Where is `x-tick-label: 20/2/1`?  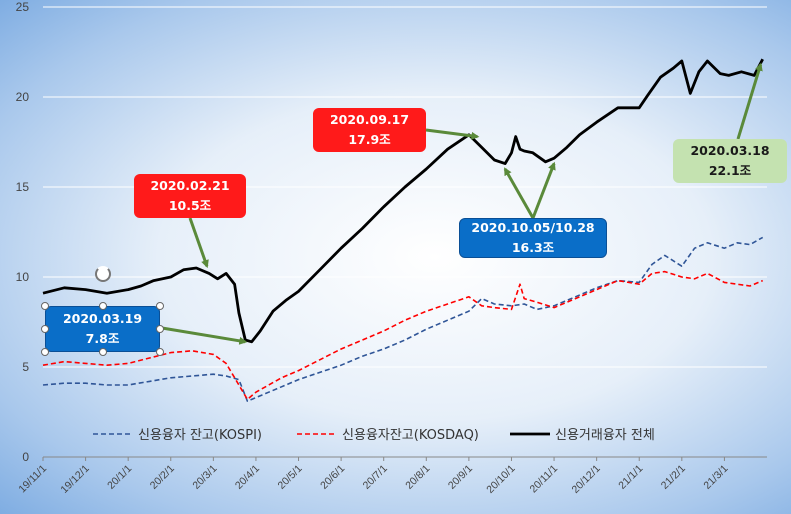 x-tick-label: 20/2/1 is located at coordinates (162, 477).